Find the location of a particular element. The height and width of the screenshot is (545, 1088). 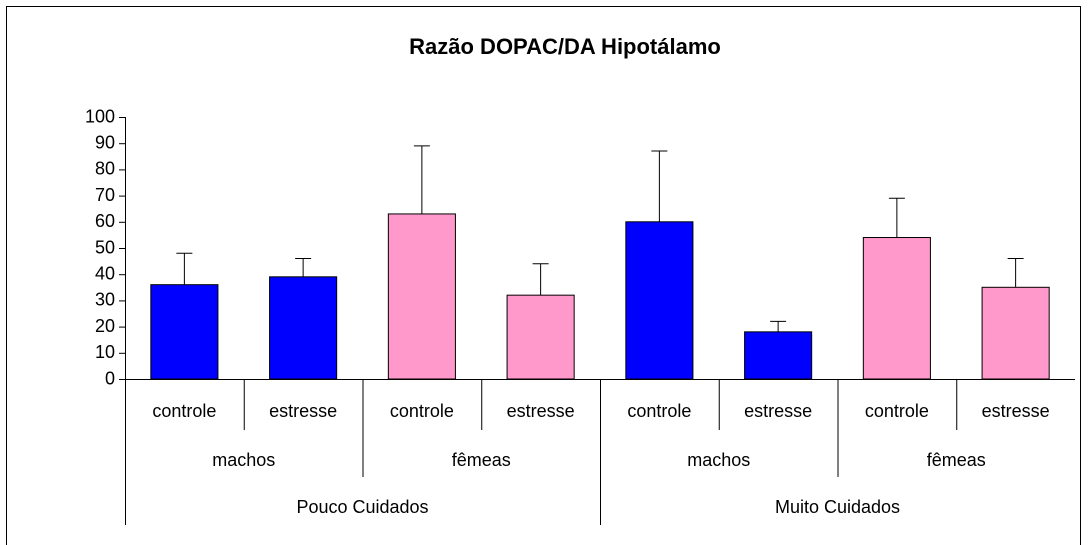

y-tick-label: 20 is located at coordinates (105, 326).